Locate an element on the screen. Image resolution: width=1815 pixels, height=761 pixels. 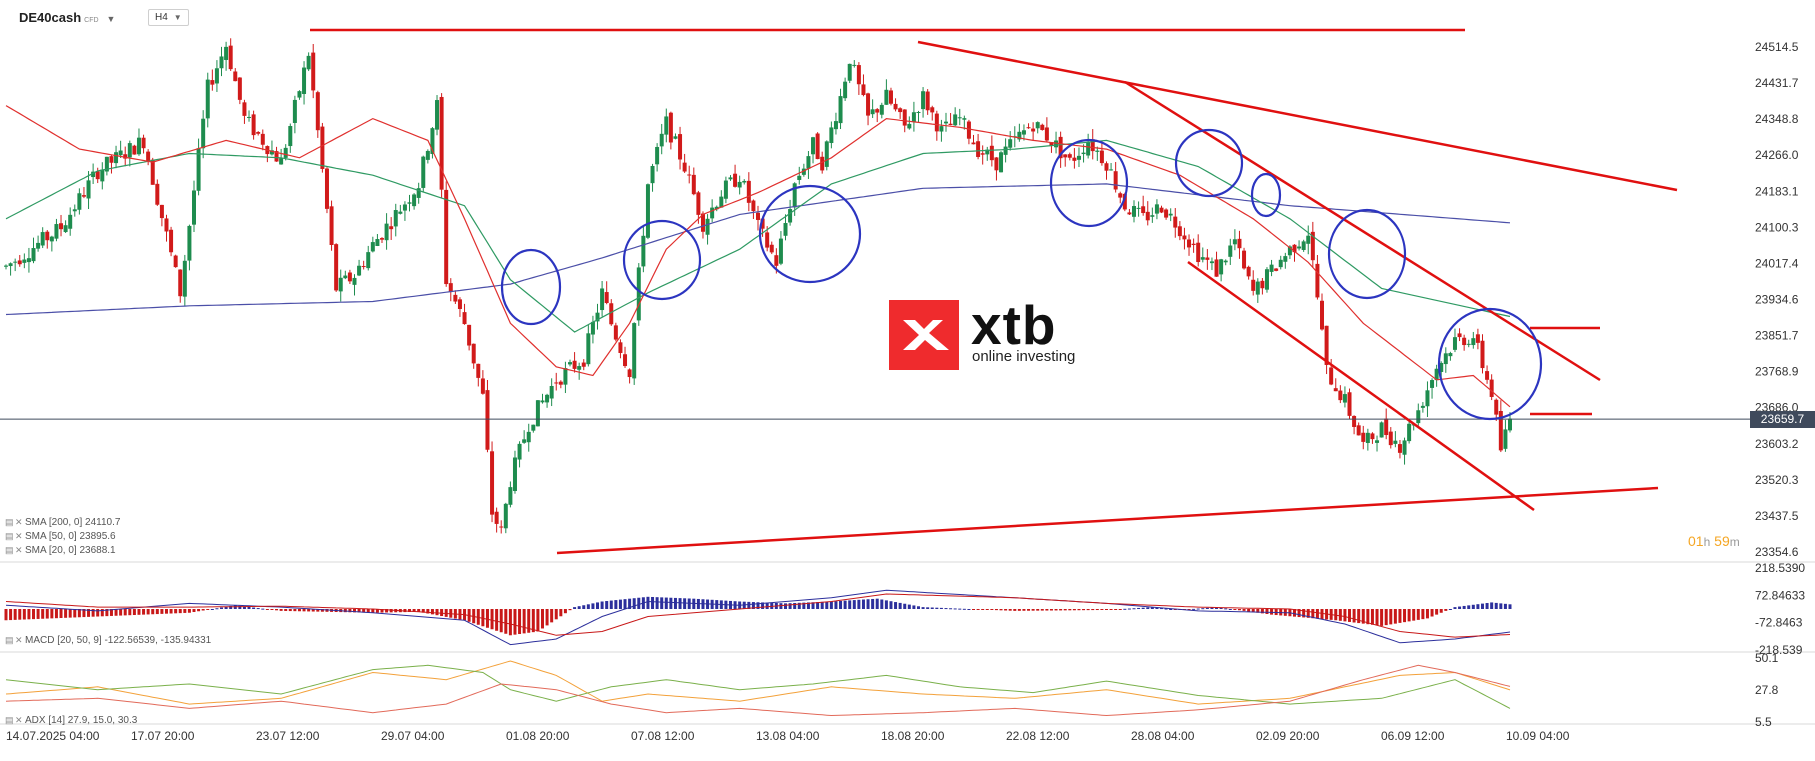
time-tick-label: 13.08 04:00 is located at coordinates (788, 736).